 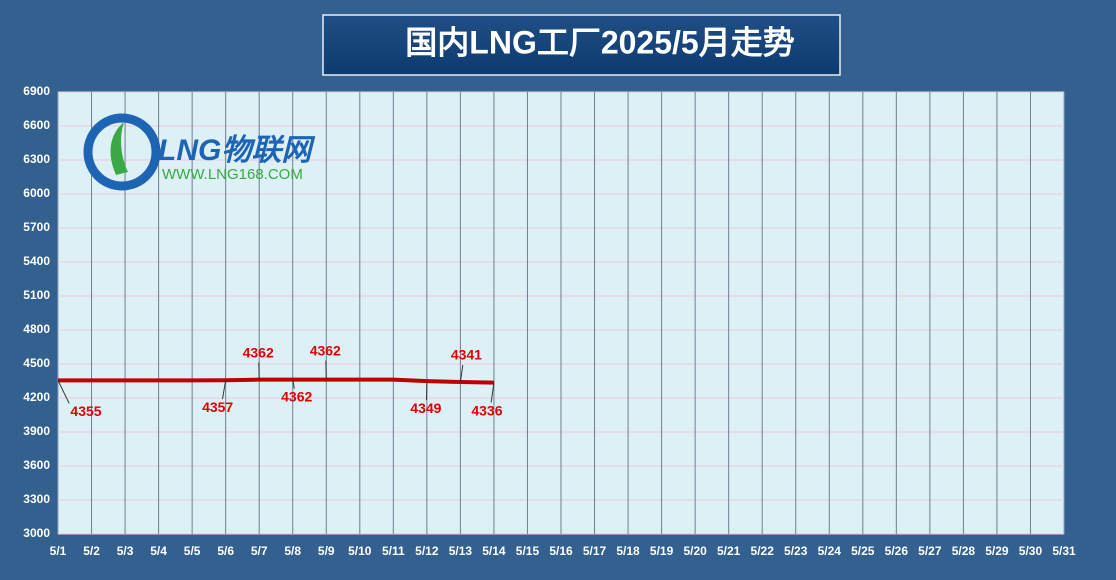 I want to click on y-tick-label: 6300, so click(x=36, y=159).